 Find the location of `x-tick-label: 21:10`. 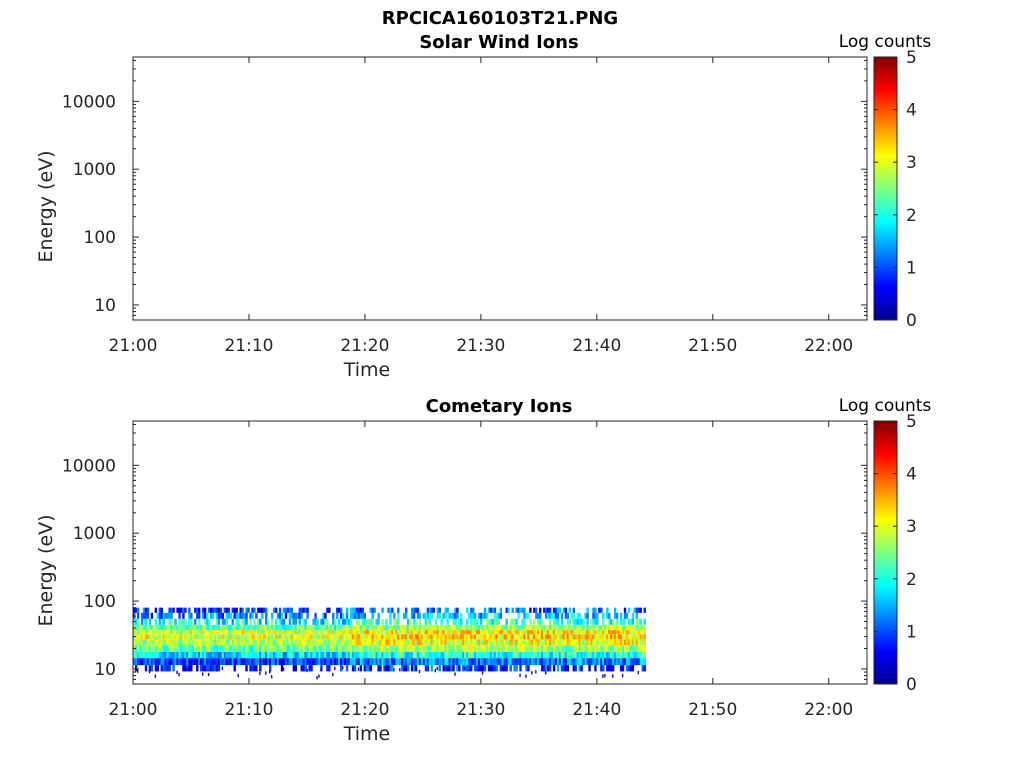

x-tick-label: 21:10 is located at coordinates (248, 710).